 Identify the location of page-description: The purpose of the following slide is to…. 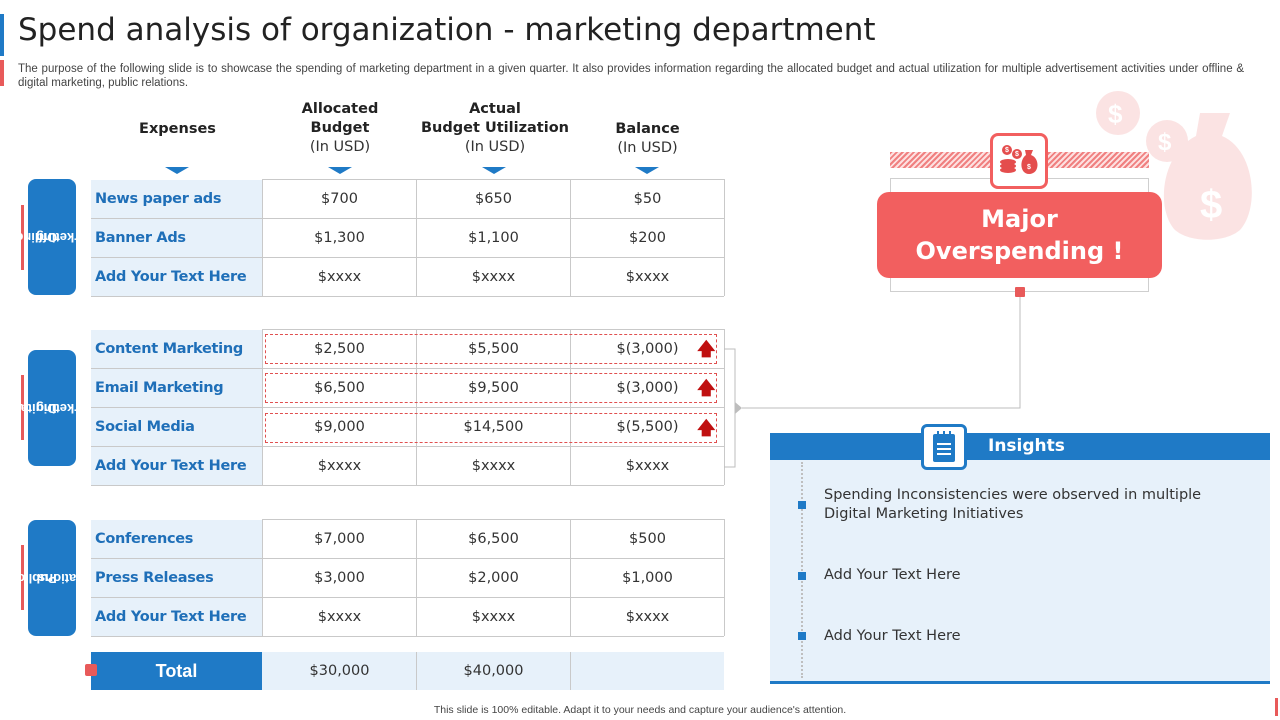
(631, 76).